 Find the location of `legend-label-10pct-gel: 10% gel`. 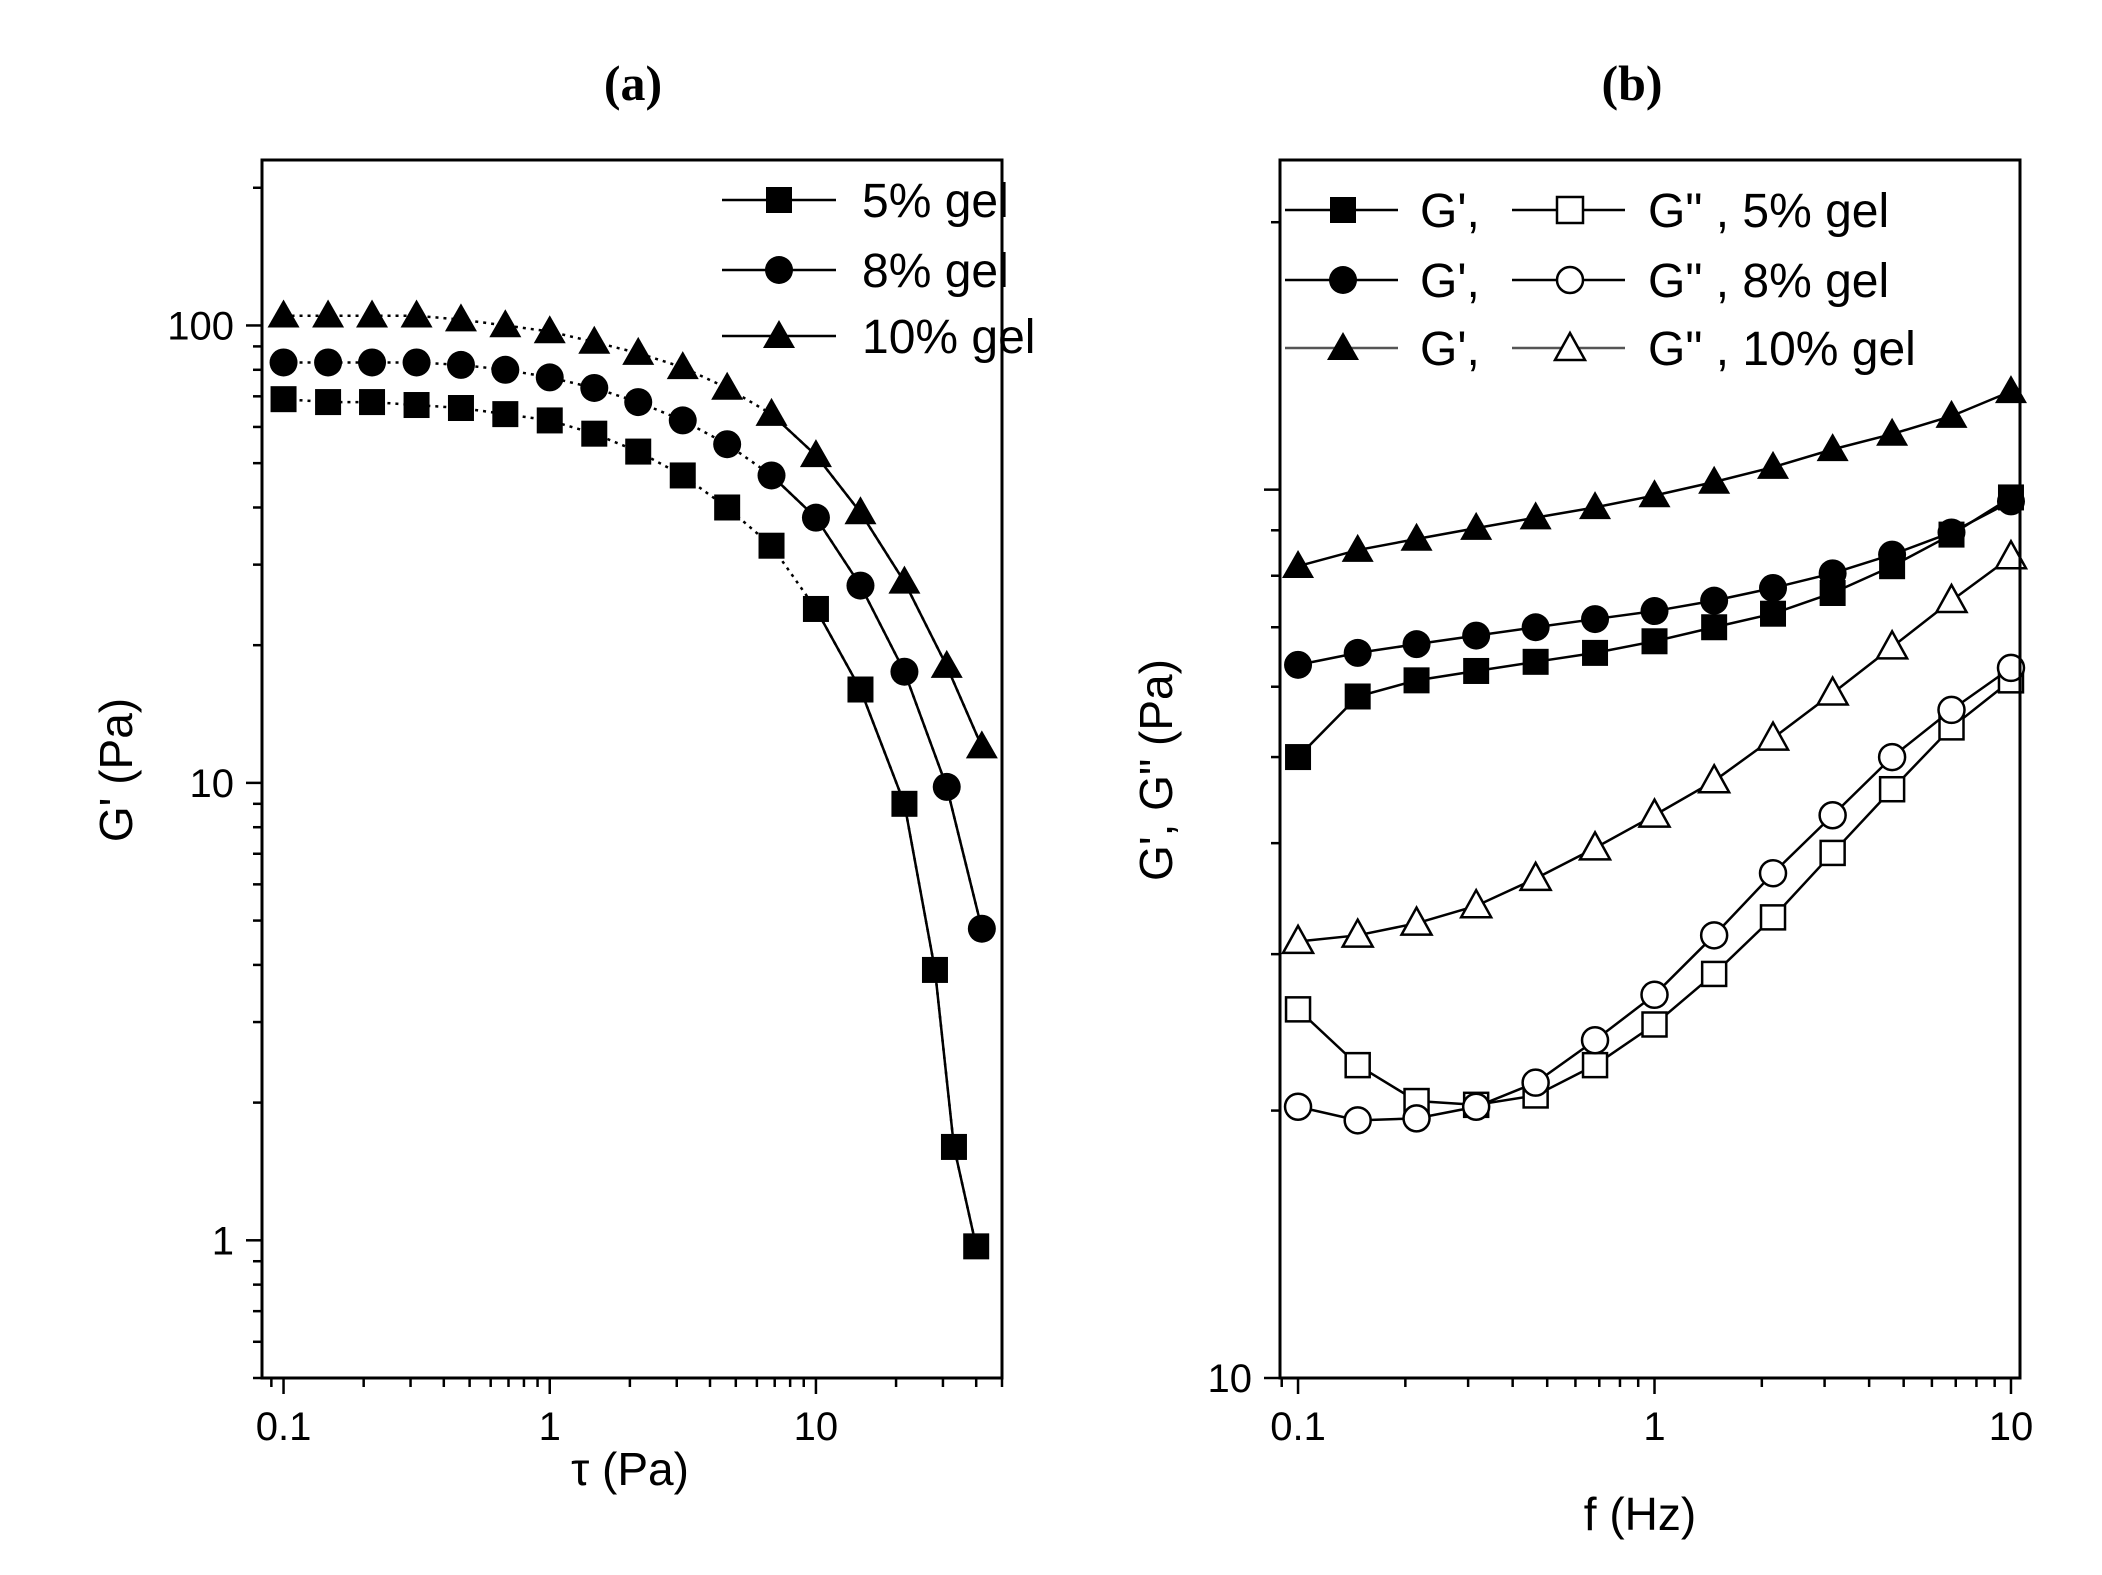

legend-label-10pct-gel: 10% gel is located at coordinates (948, 337).